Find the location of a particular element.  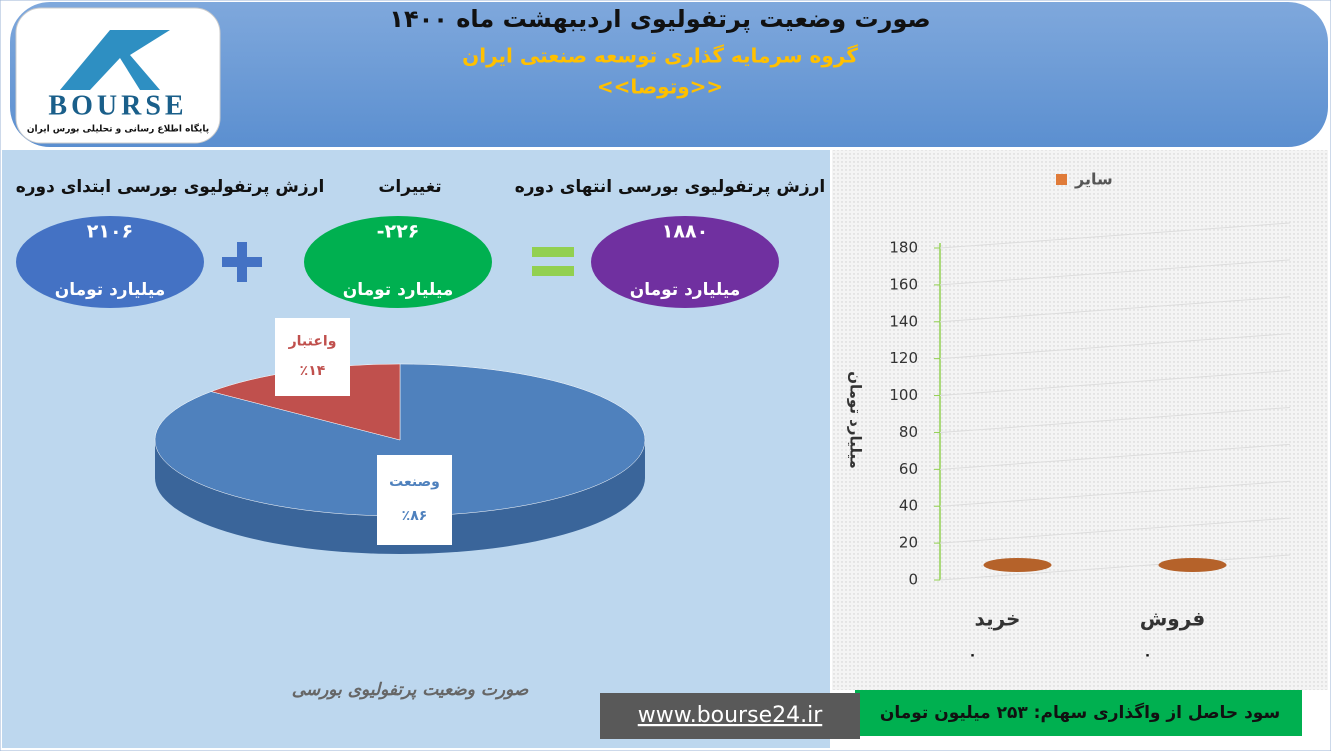

y-tick-label: 180 is located at coordinates (903, 248).